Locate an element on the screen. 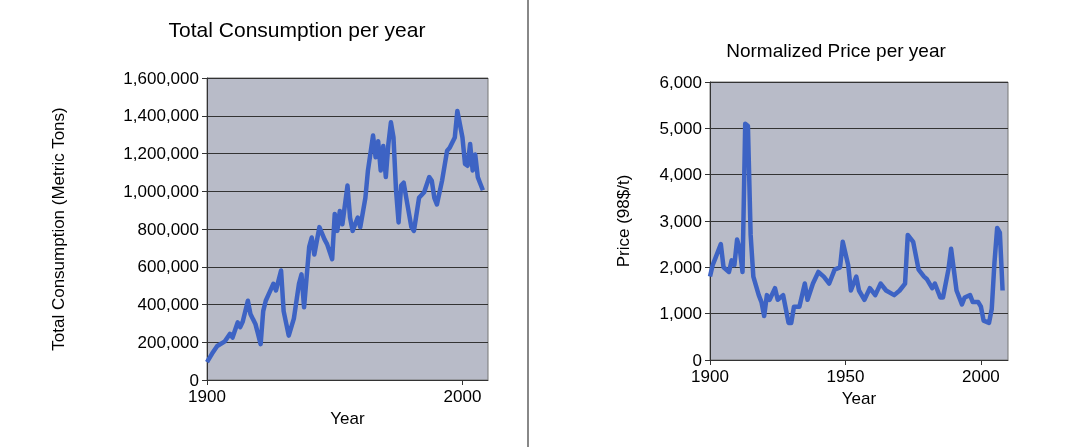  y-axis-title: Total Consumption (Metric Tons) is located at coordinates (58, 229).